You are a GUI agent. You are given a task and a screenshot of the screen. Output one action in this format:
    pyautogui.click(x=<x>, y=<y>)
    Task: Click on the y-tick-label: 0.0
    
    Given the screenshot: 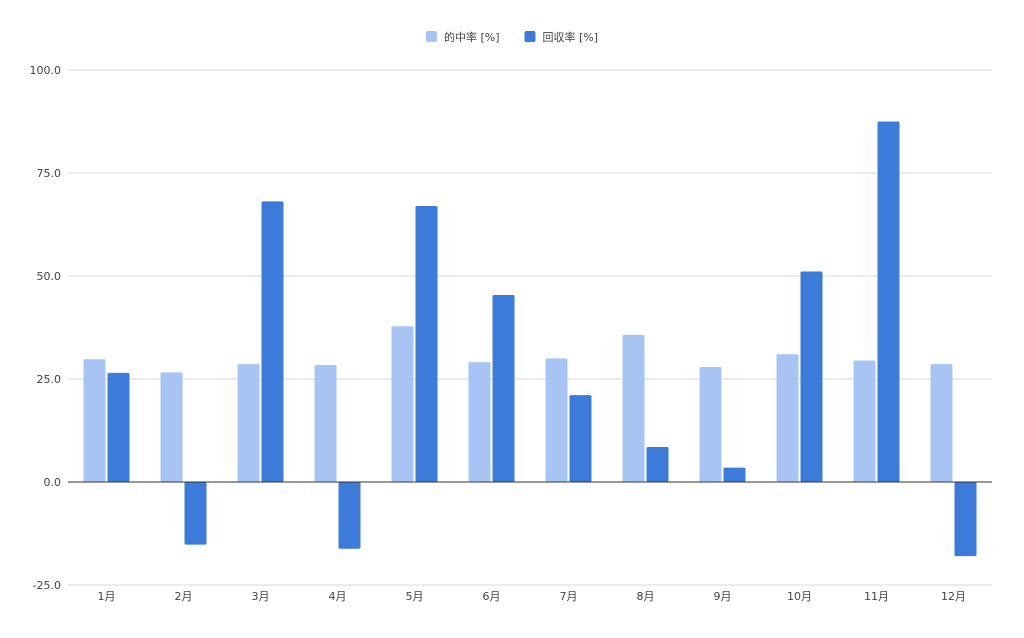 What is the action you would take?
    pyautogui.click(x=53, y=482)
    